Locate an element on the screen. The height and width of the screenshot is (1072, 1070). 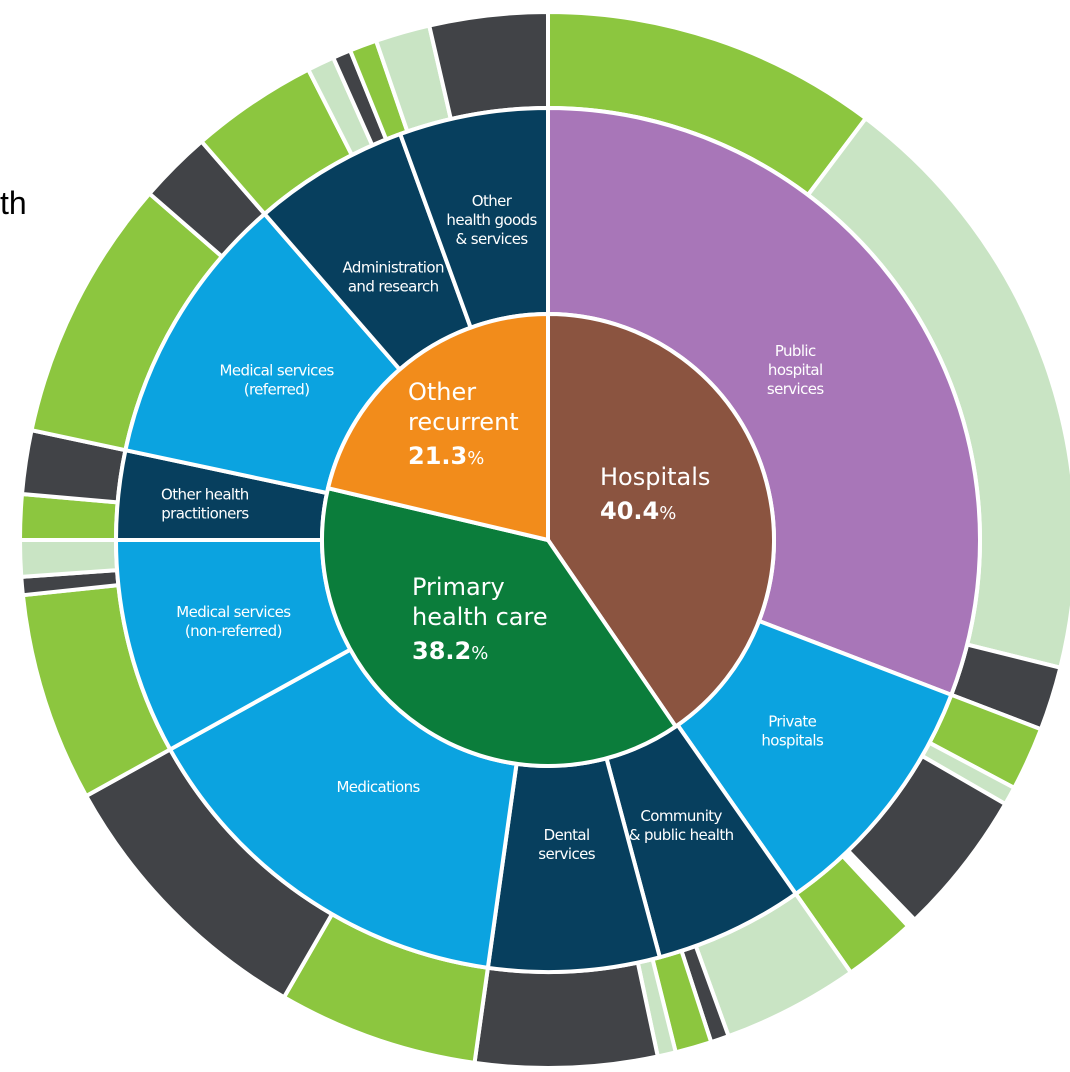
core-name-line: health care is located at coordinates (480, 617).